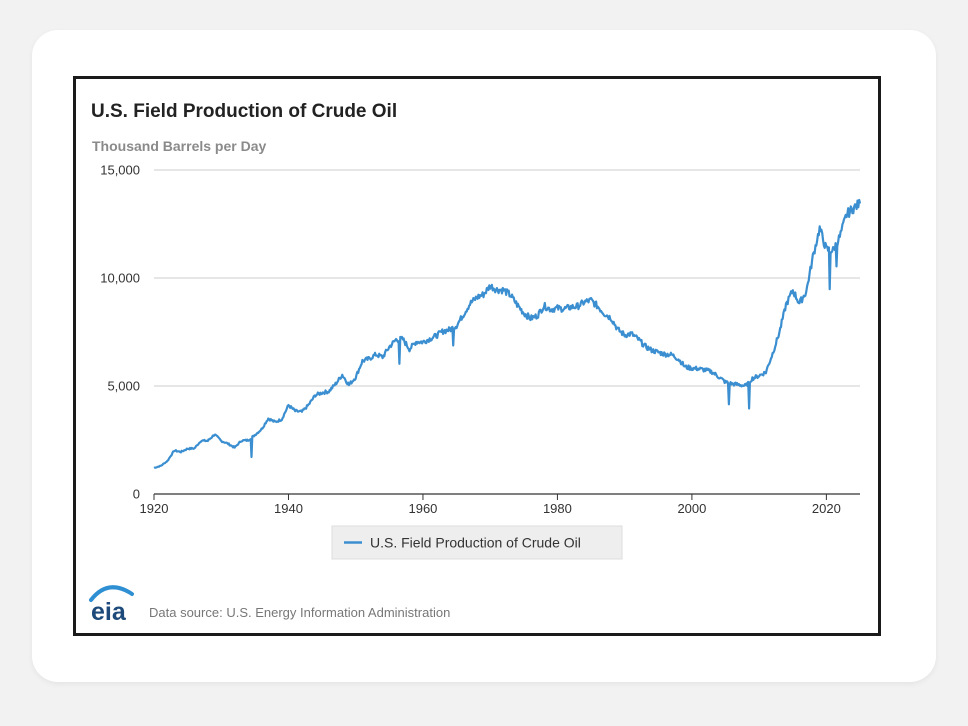  What do you see at coordinates (120, 278) in the screenshot?
I see `y-tick-label-10000: 10,000` at bounding box center [120, 278].